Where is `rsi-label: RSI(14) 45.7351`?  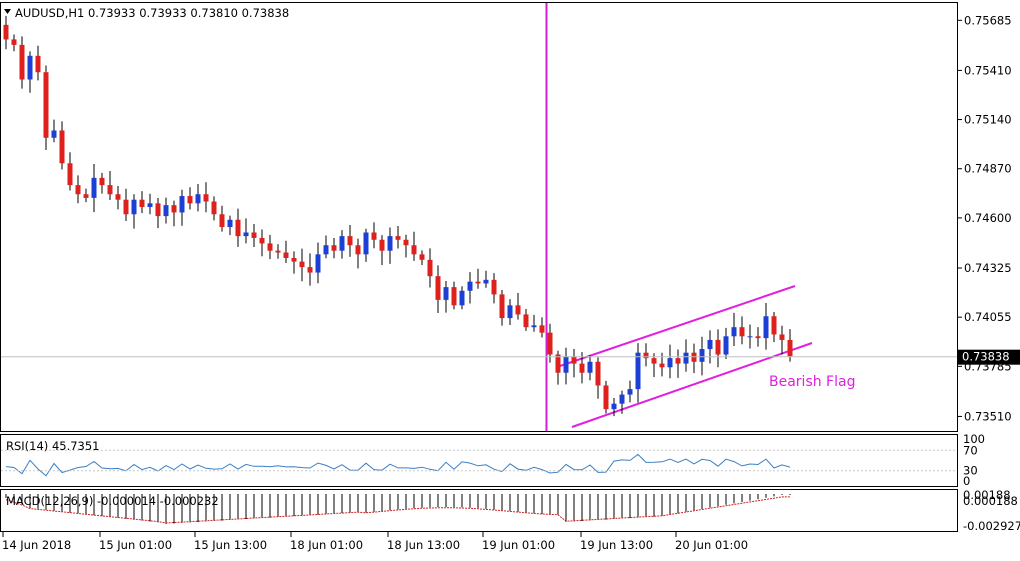
rsi-label: RSI(14) 45.7351 is located at coordinates (53, 446).